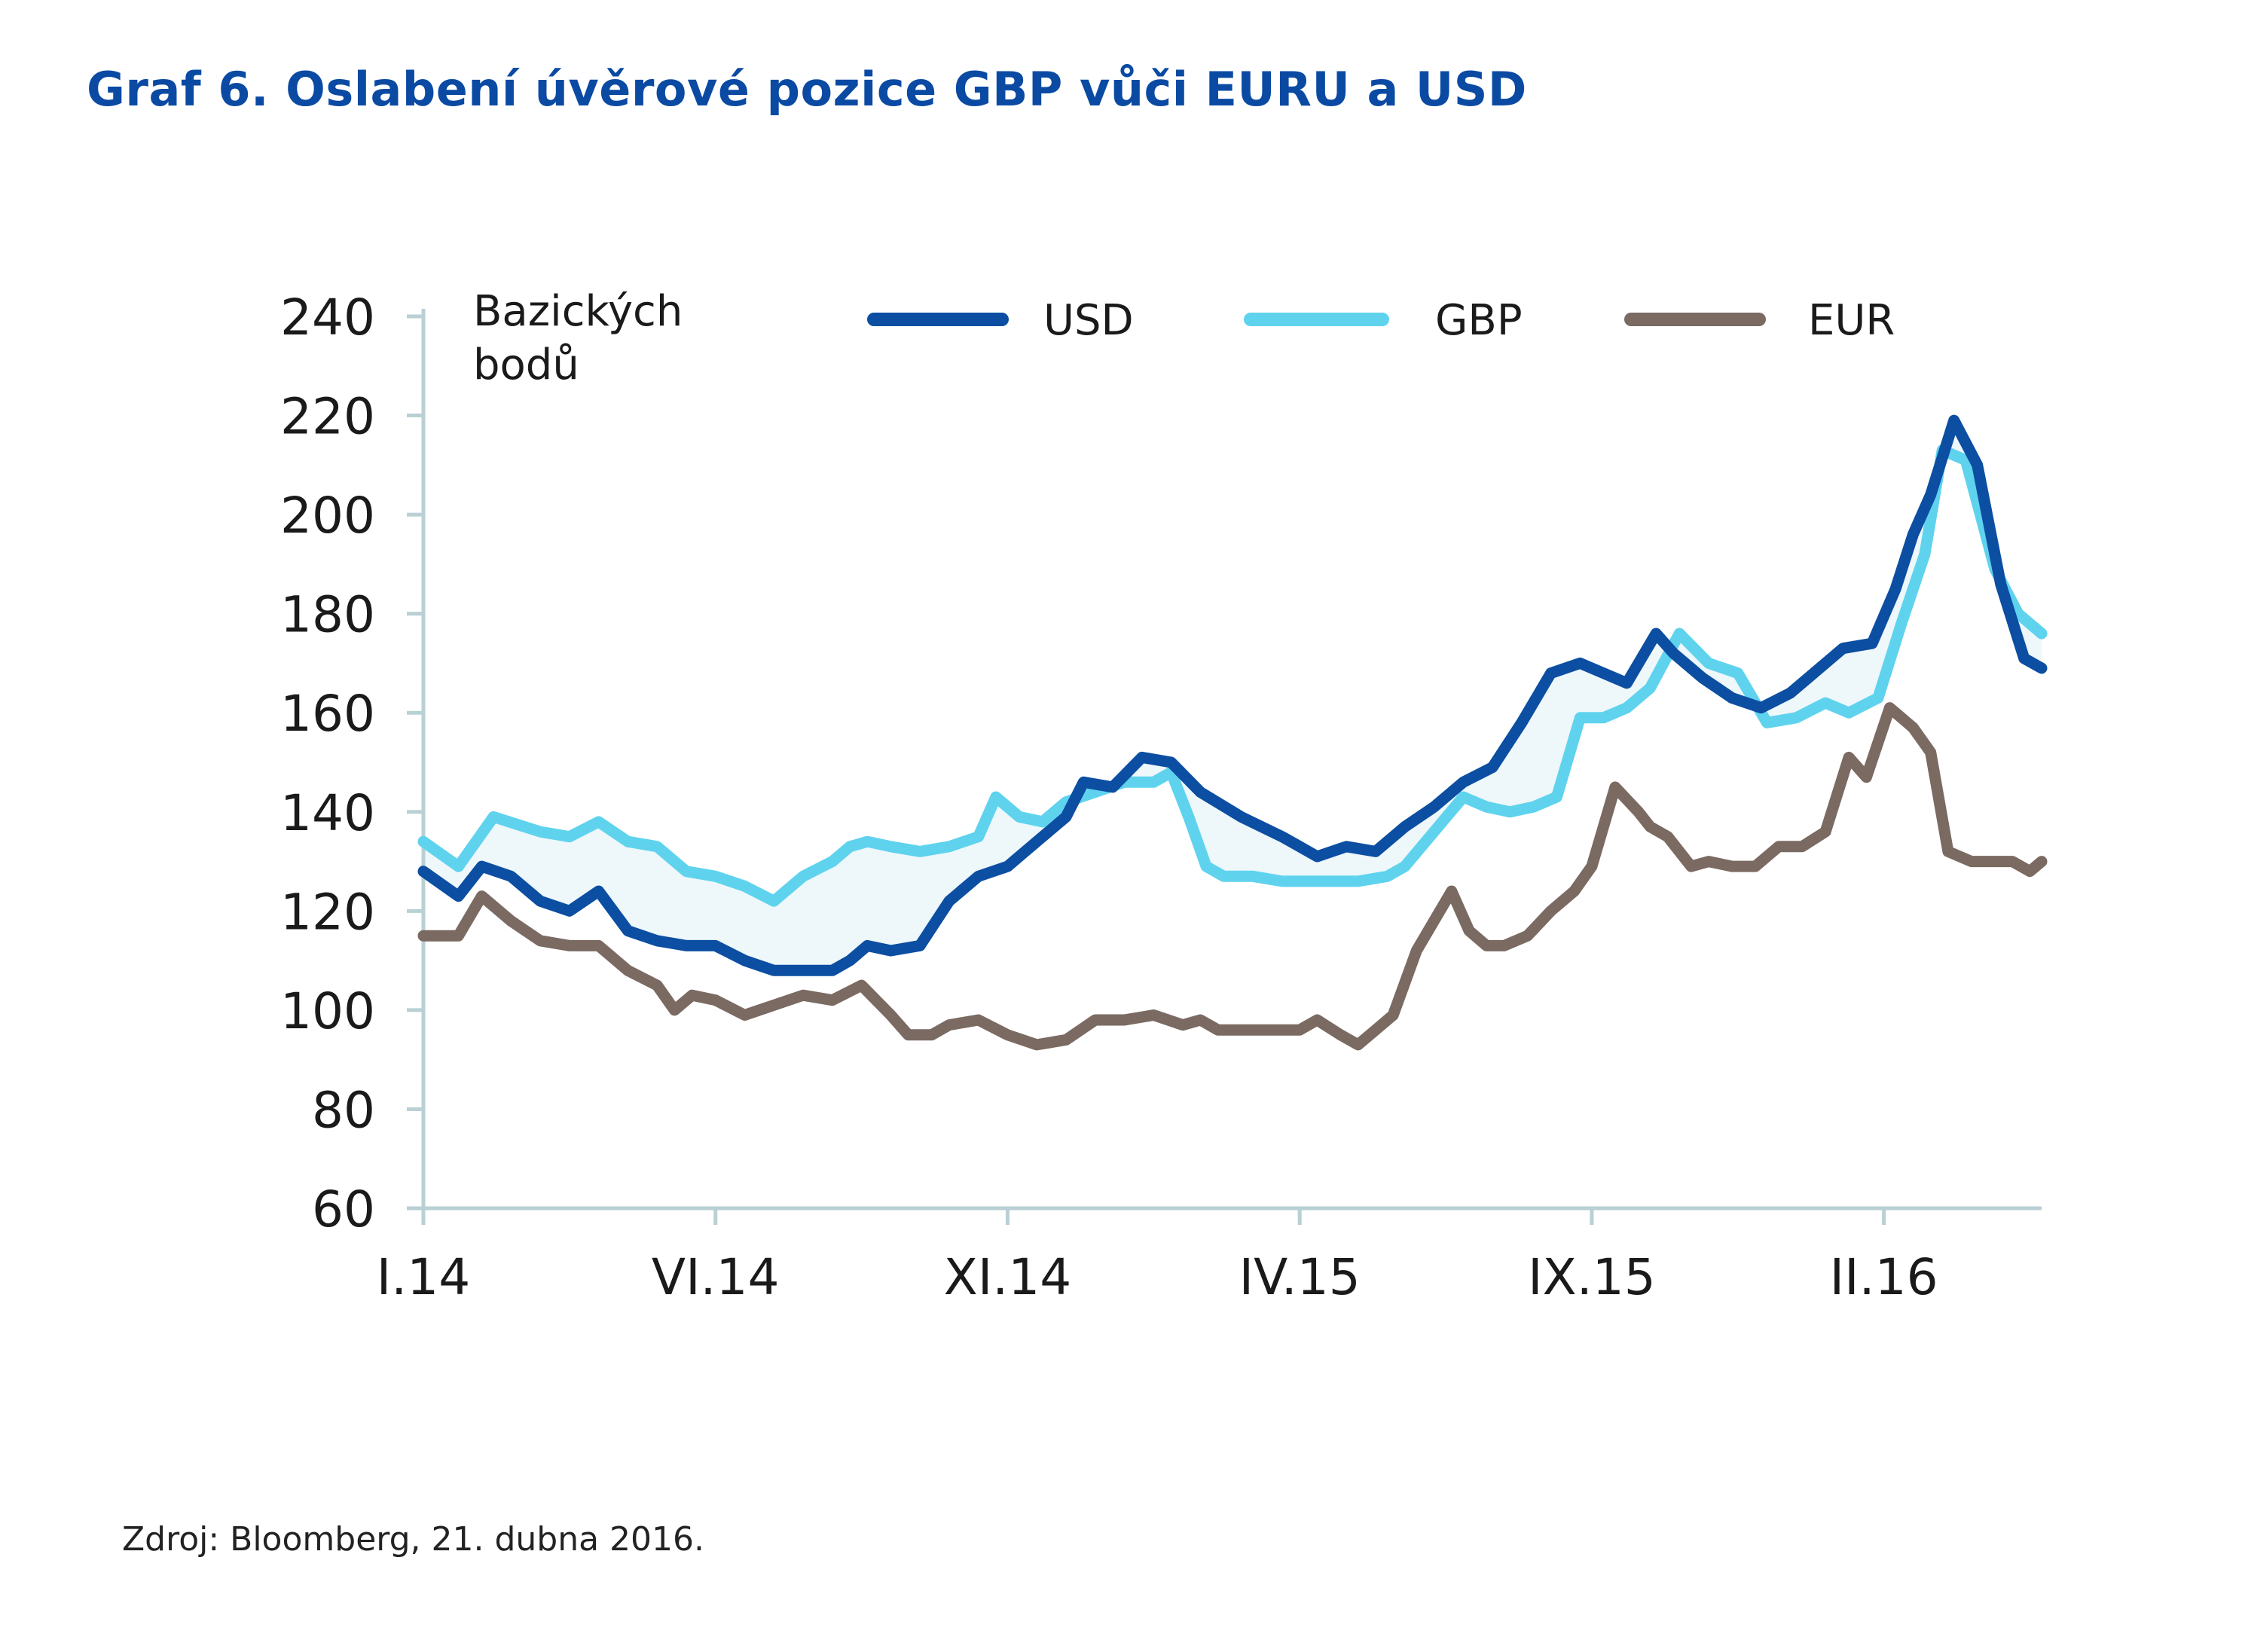  What do you see at coordinates (526, 364) in the screenshot?
I see `y-axis-unit-line2: bodů` at bounding box center [526, 364].